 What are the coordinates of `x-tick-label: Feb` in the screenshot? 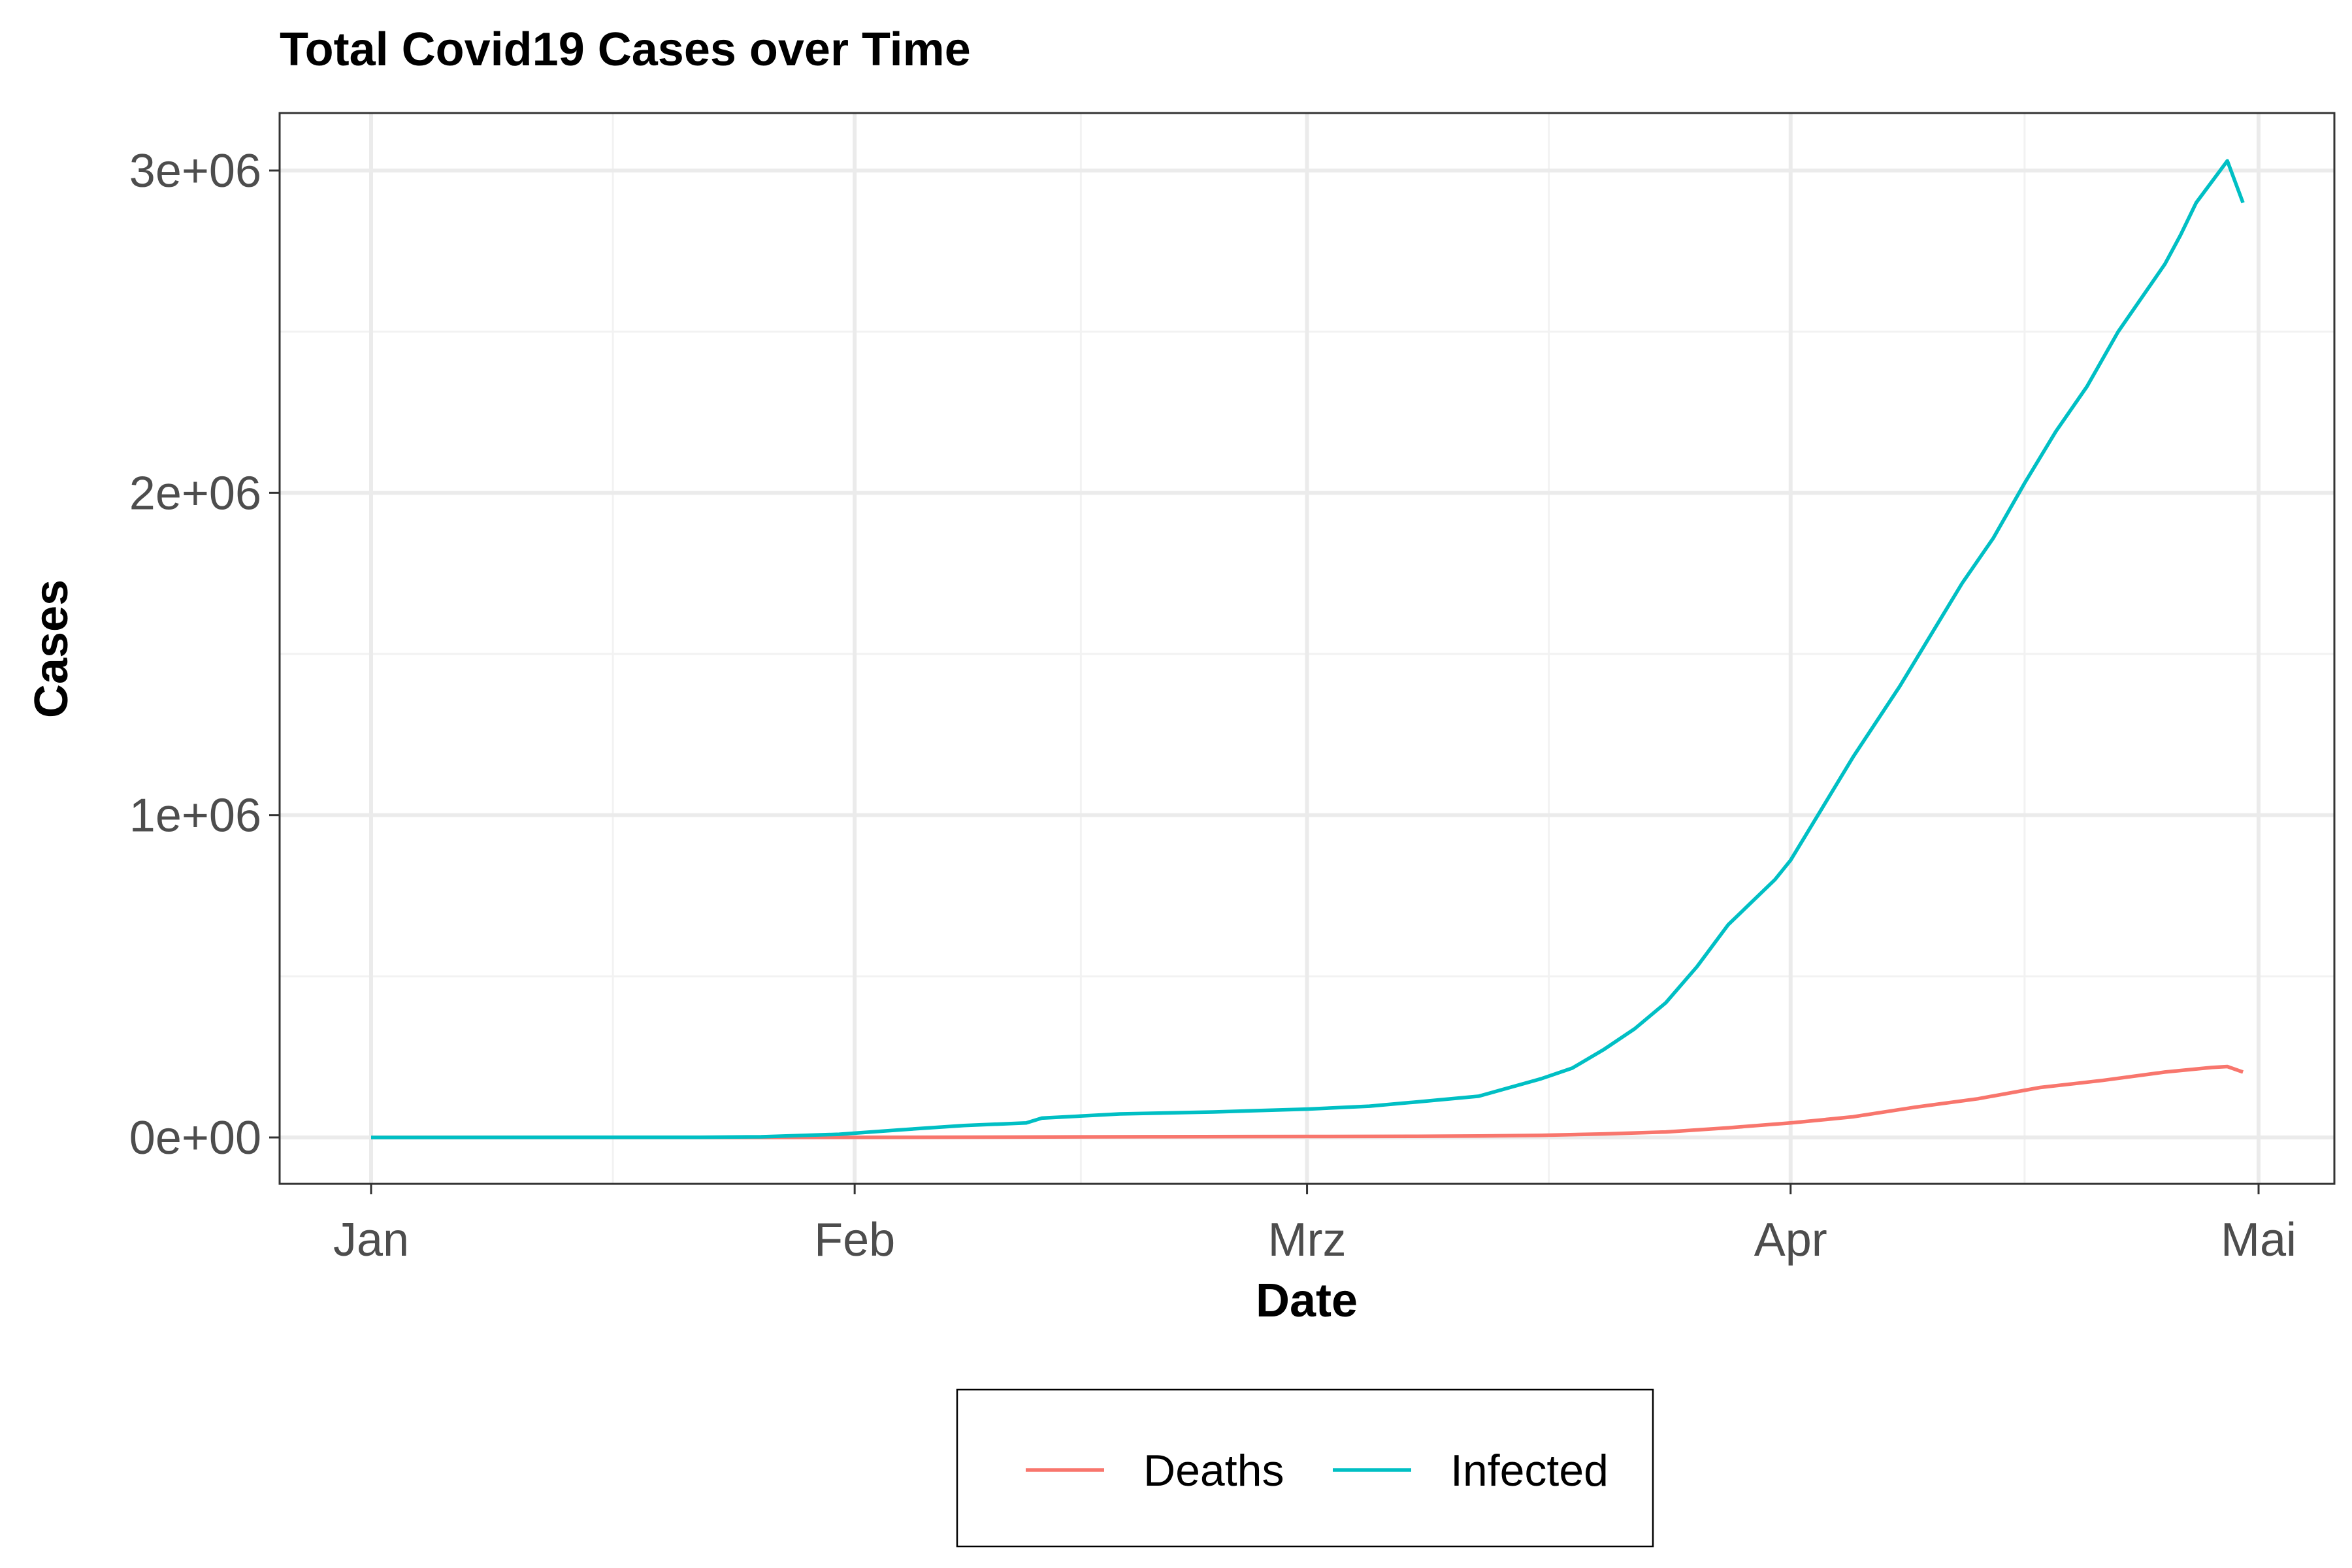 It's located at (854, 1240).